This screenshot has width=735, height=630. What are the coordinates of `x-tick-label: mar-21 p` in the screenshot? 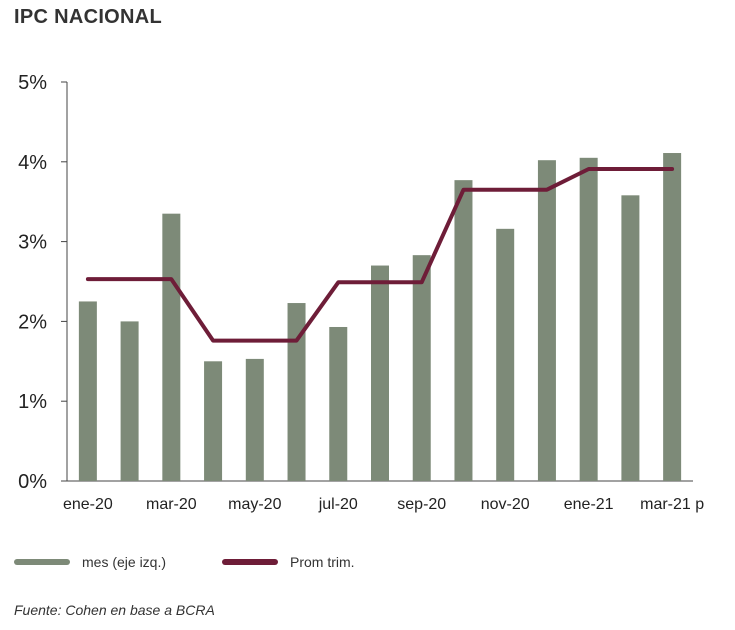 It's located at (672, 504).